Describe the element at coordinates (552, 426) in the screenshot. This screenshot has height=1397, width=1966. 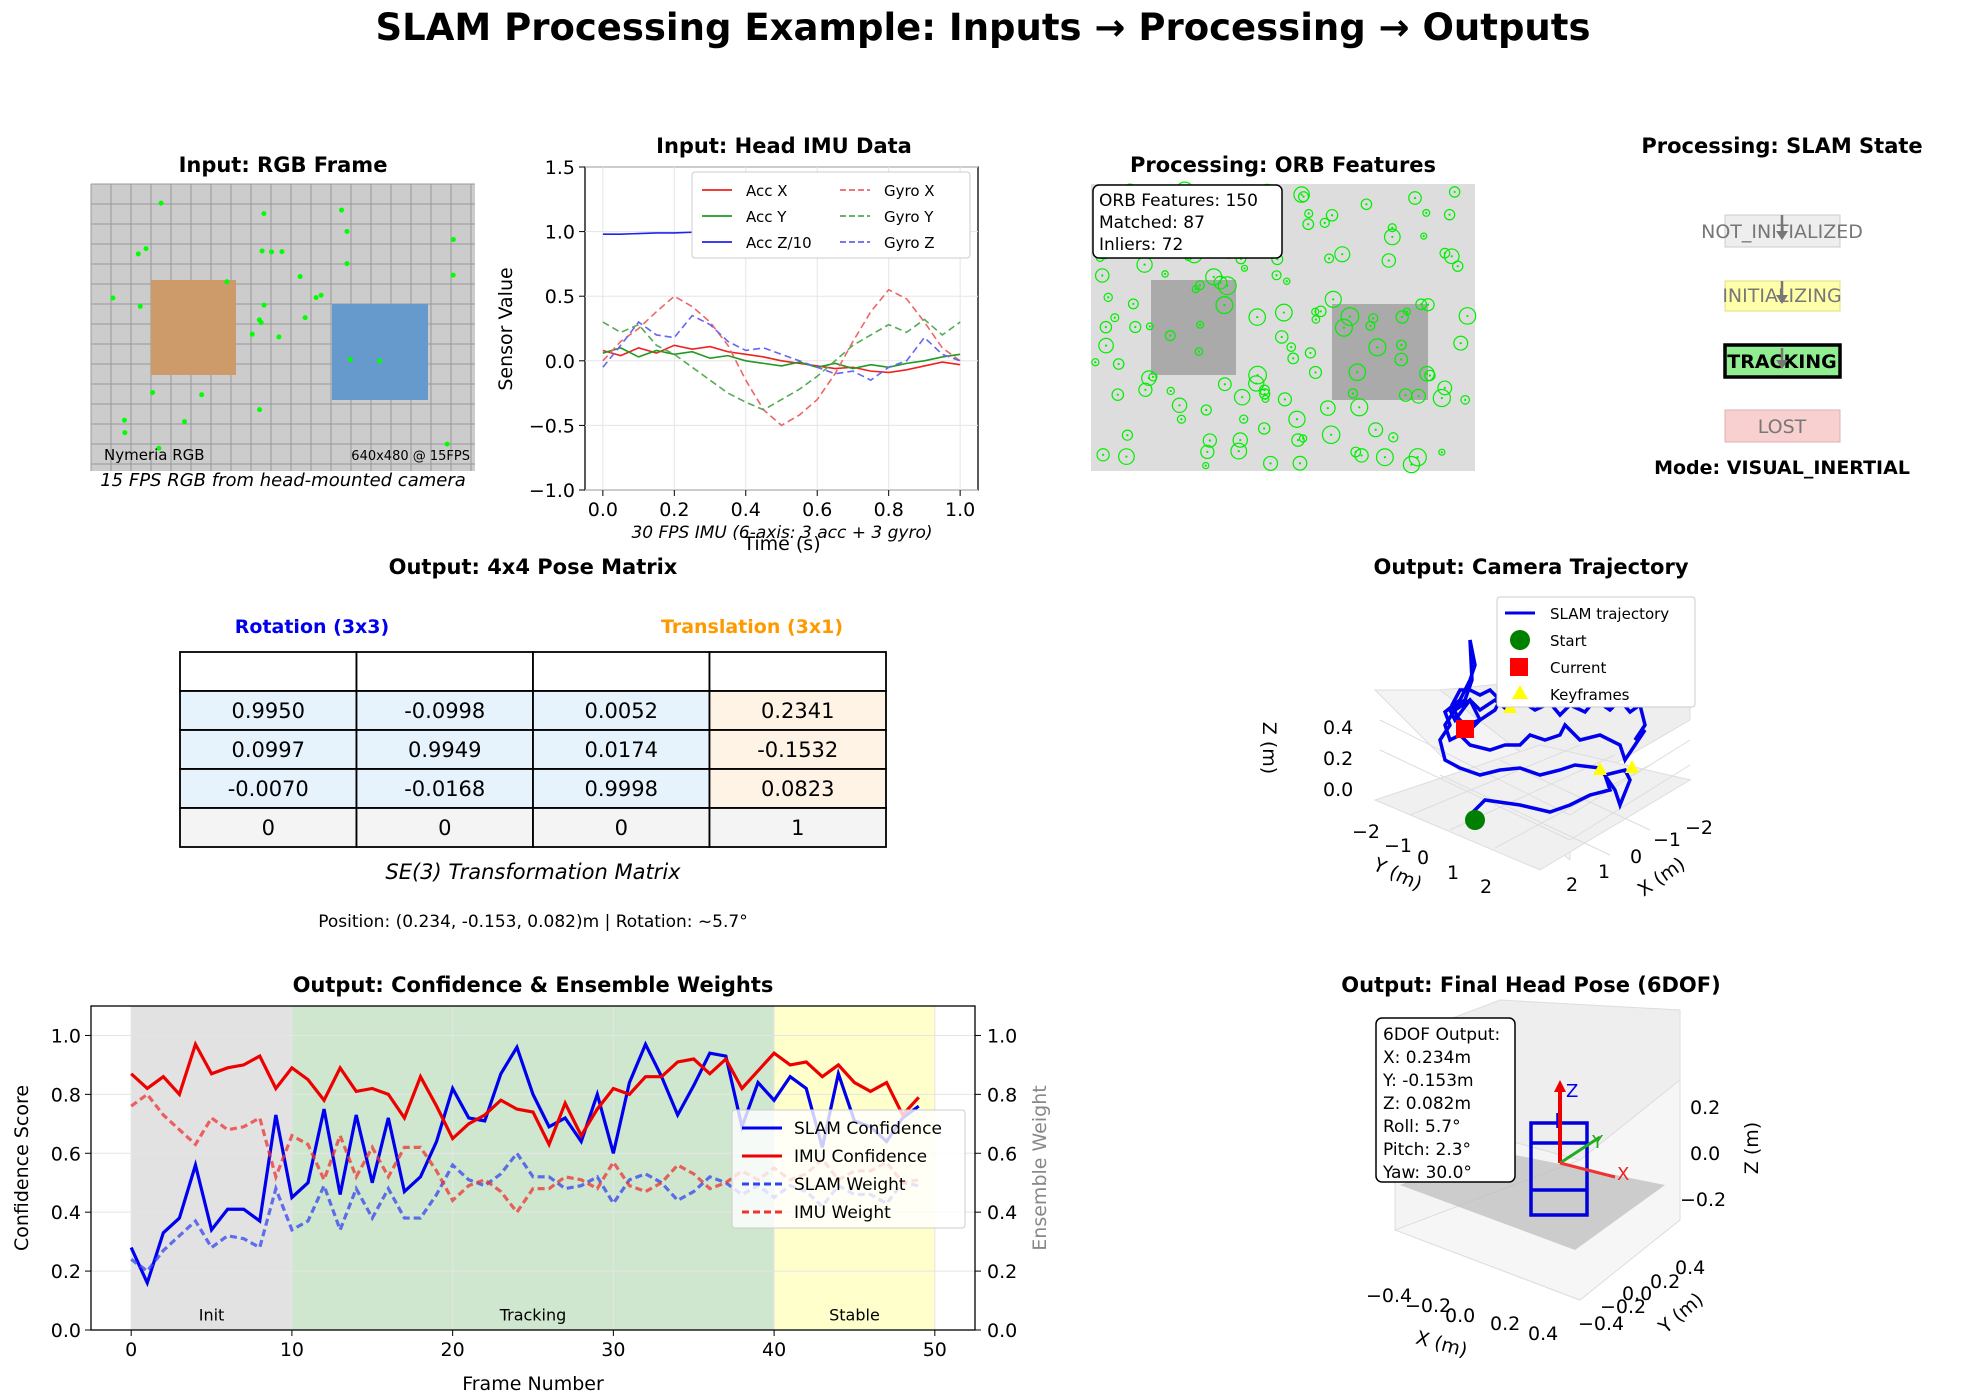
I see `y-tick-label: −0.5` at that location.